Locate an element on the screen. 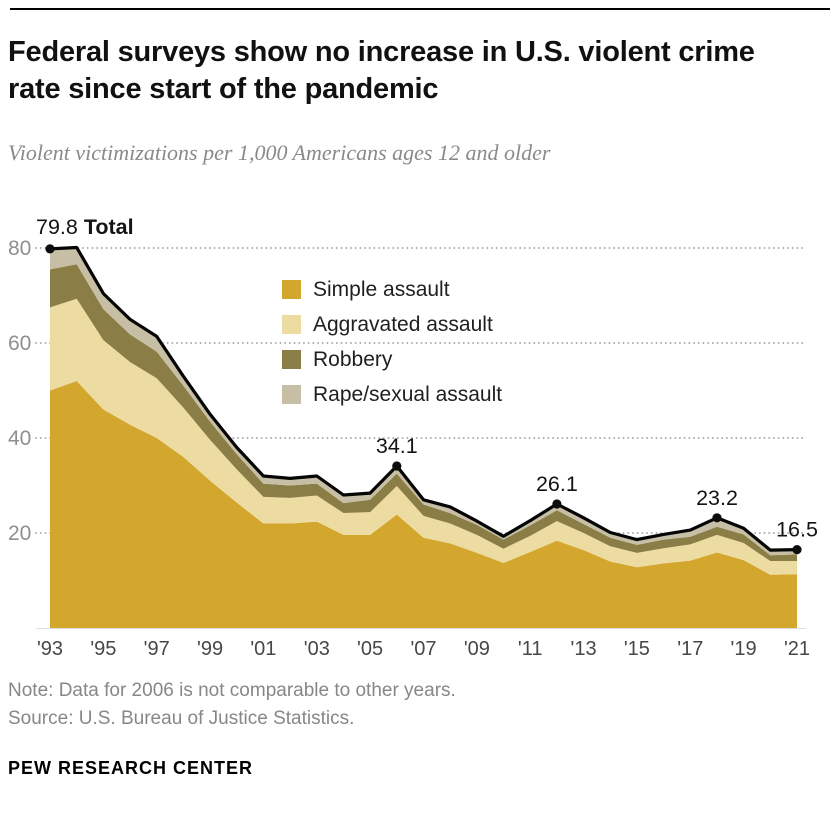 This screenshot has height=824, width=840. y-tick-label-20: 20 is located at coordinates (19, 533).